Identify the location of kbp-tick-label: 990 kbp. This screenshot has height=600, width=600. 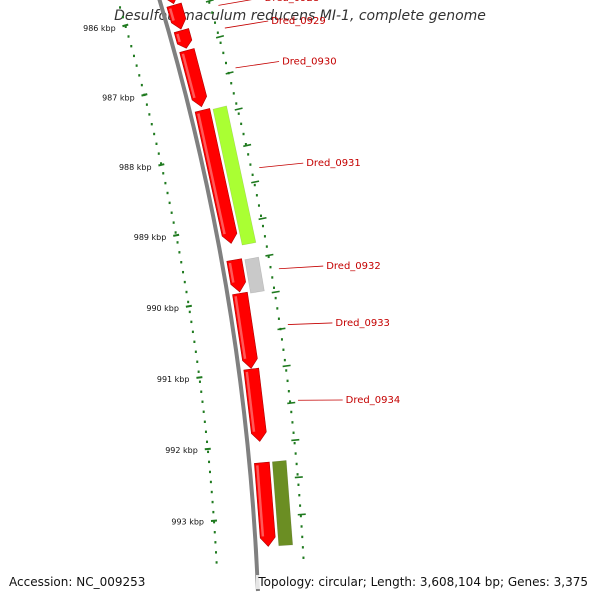
(162, 308).